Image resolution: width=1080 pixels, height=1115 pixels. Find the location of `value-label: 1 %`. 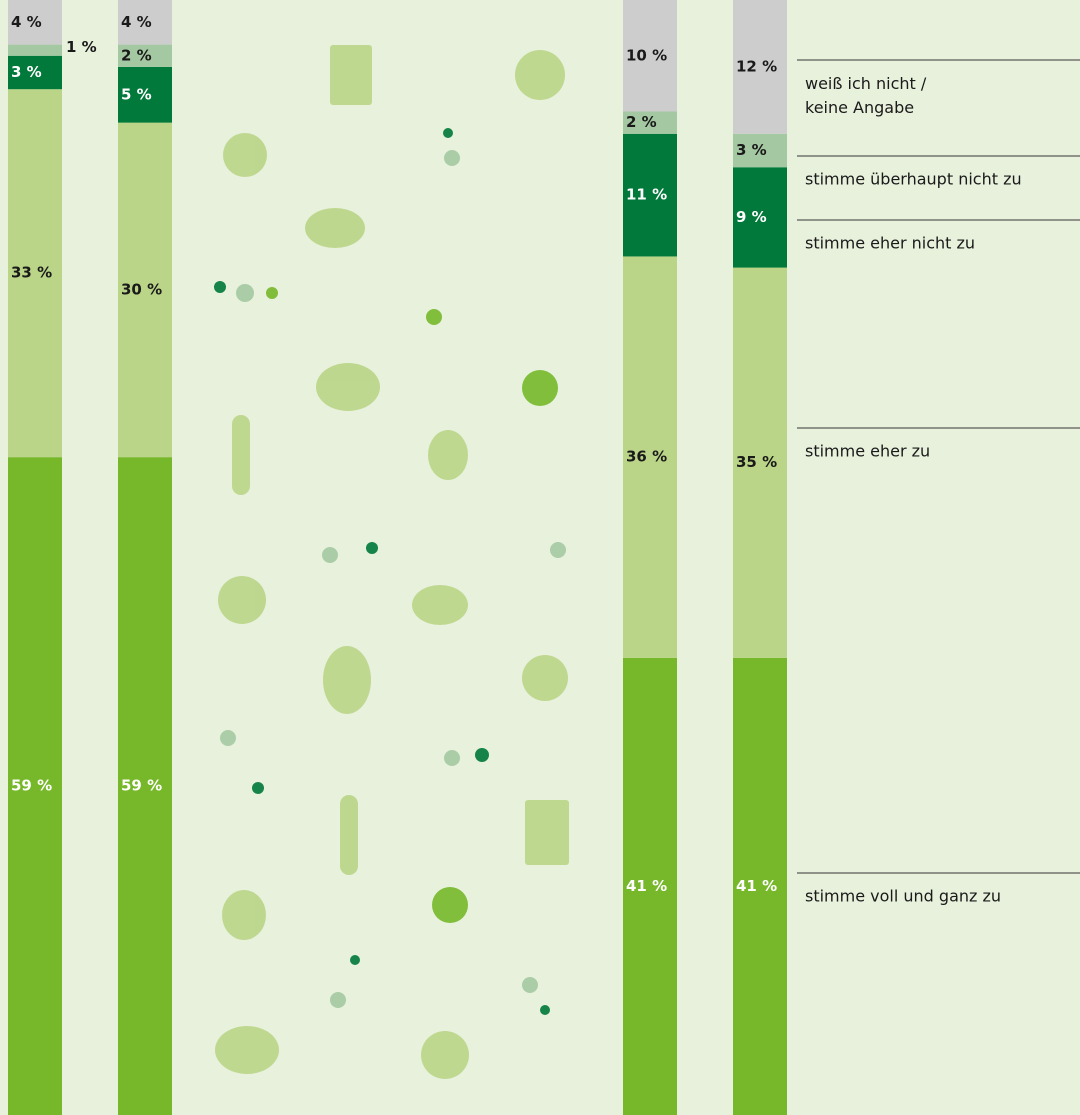

value-label: 1 % is located at coordinates (81, 47).